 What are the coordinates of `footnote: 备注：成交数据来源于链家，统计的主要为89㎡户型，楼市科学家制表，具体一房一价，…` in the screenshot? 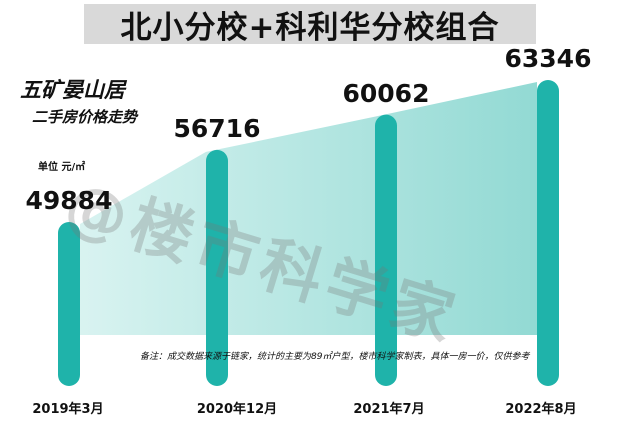 It's located at (334, 355).